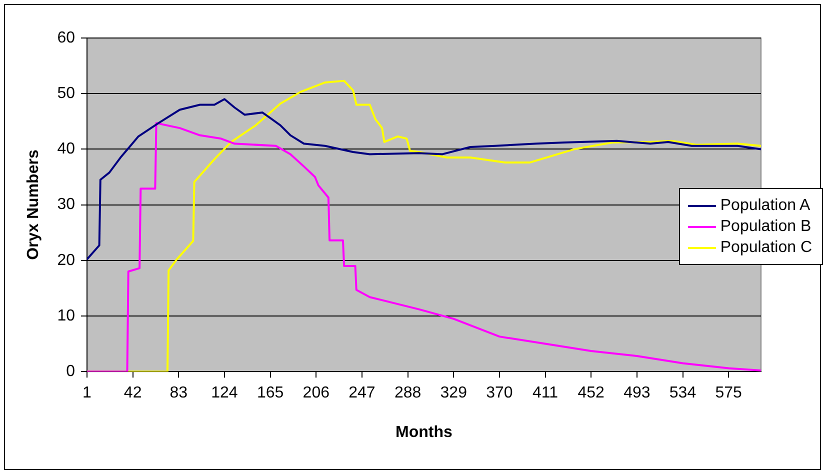 The width and height of the screenshot is (827, 476). I want to click on x-tick-label: 83, so click(179, 393).